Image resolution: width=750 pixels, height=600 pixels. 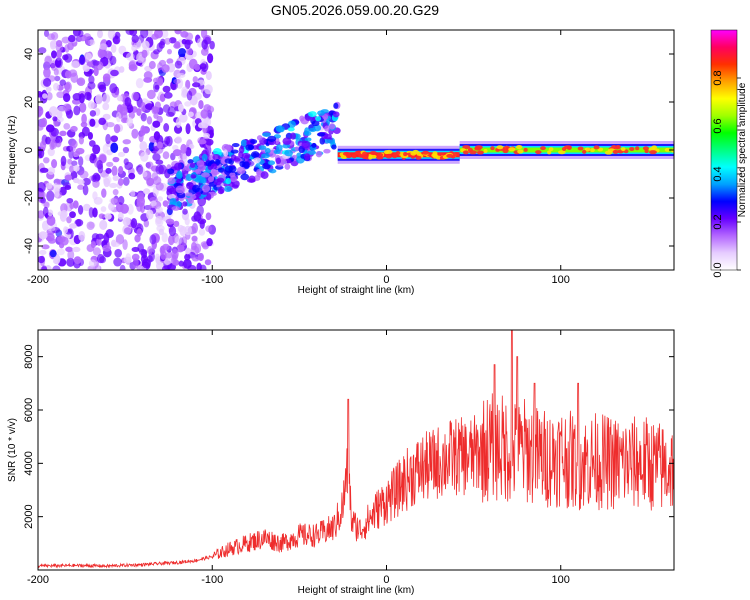 What do you see at coordinates (386, 280) in the screenshot?
I see `x-tick-label: 0` at bounding box center [386, 280].